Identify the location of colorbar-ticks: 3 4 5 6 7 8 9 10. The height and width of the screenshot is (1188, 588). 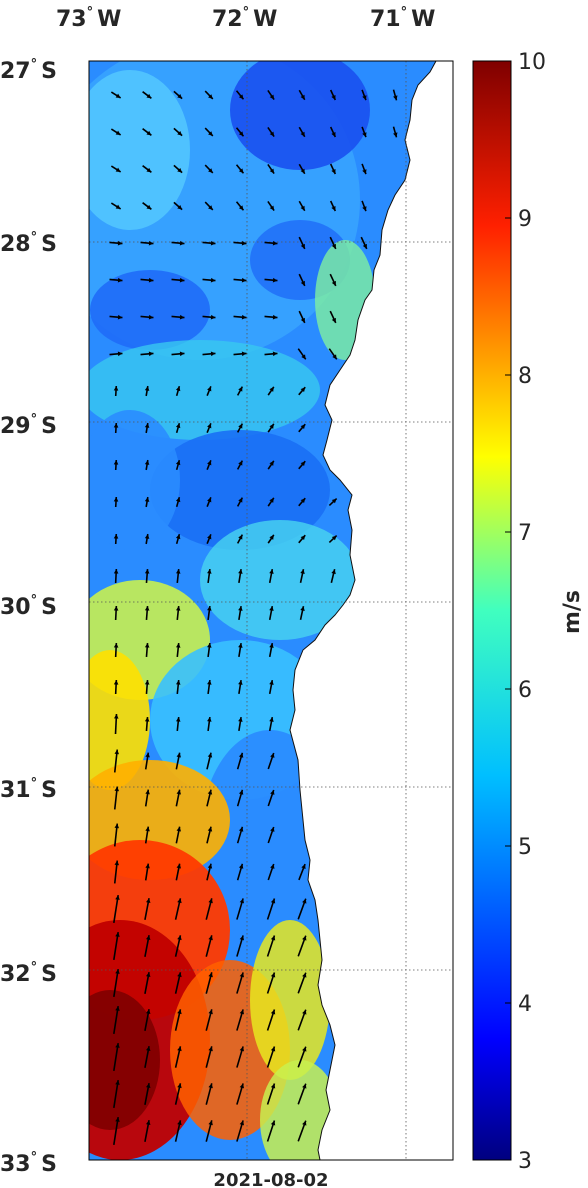
(525, 612).